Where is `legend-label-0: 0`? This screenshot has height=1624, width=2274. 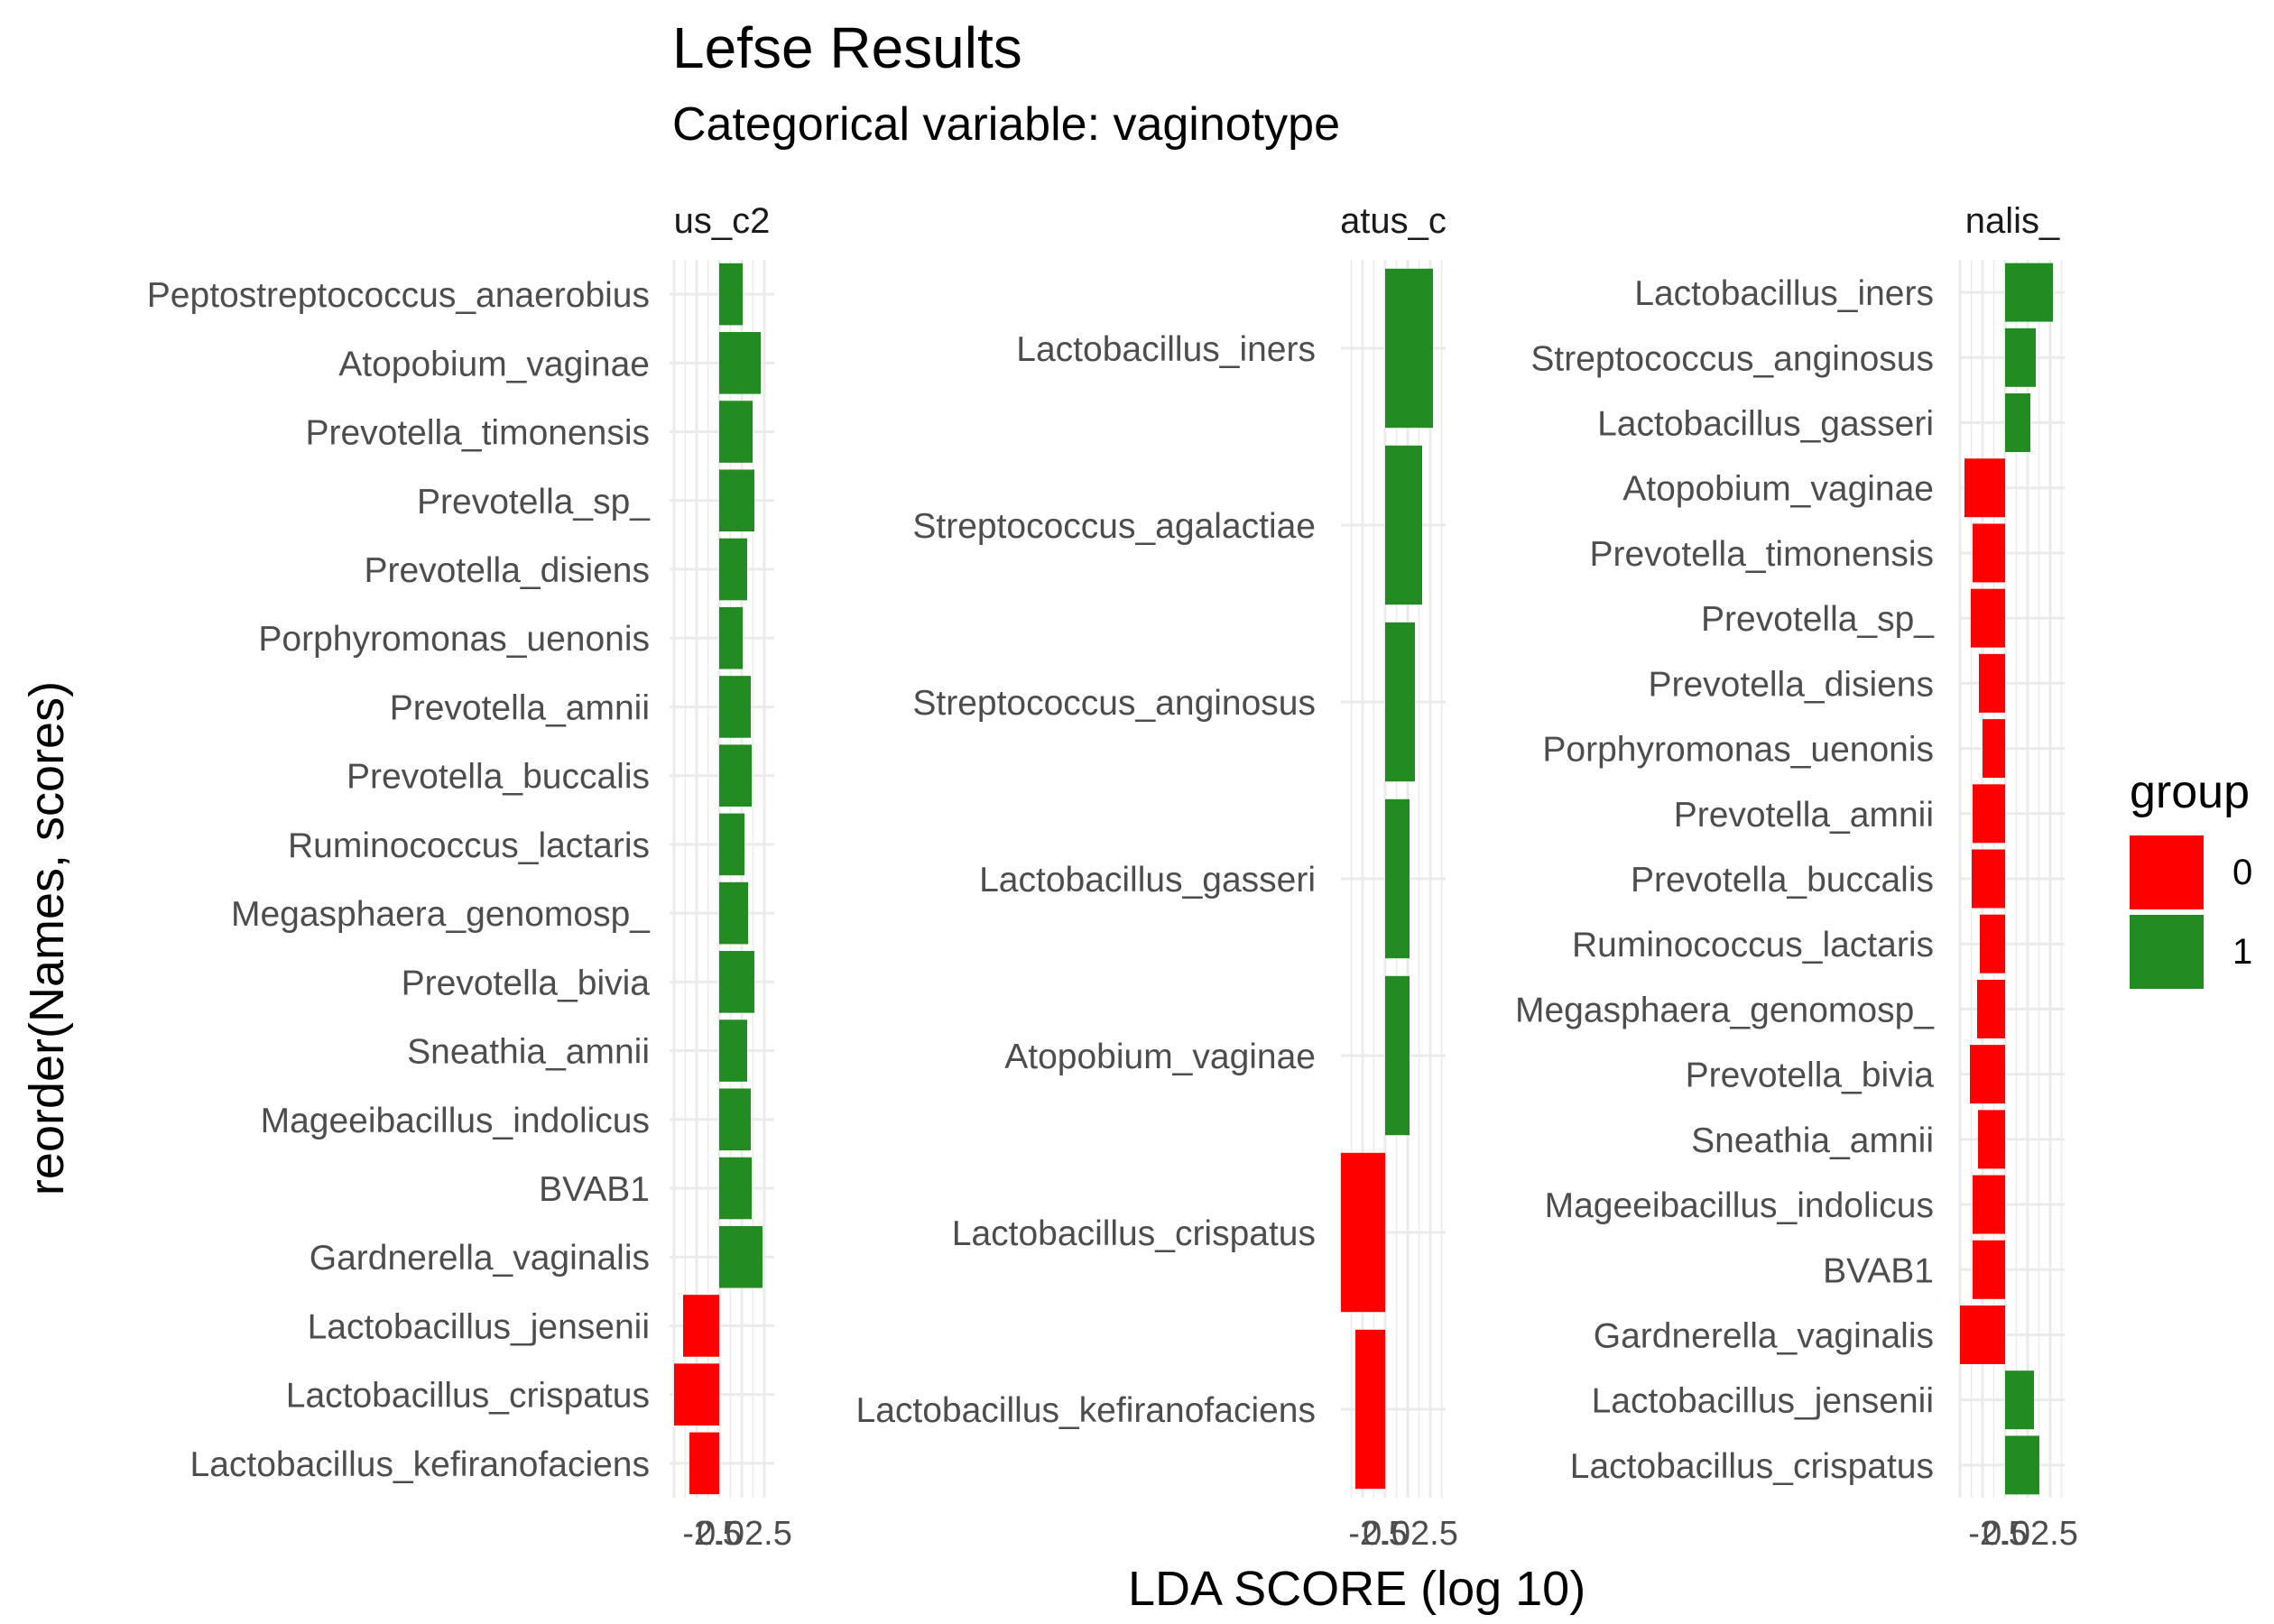 legend-label-0: 0 is located at coordinates (2243, 872).